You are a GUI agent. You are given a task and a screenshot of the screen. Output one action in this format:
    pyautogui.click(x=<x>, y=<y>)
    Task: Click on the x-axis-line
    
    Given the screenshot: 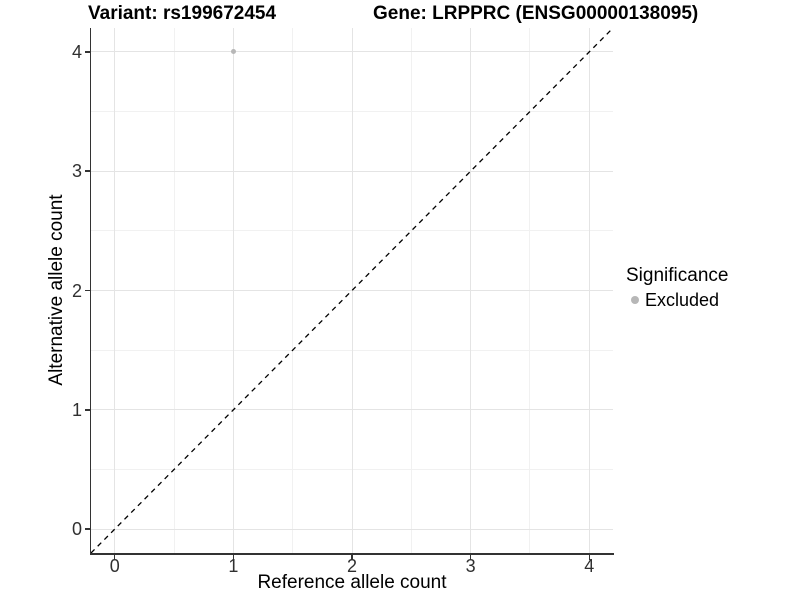 What is the action you would take?
    pyautogui.click(x=351, y=554)
    